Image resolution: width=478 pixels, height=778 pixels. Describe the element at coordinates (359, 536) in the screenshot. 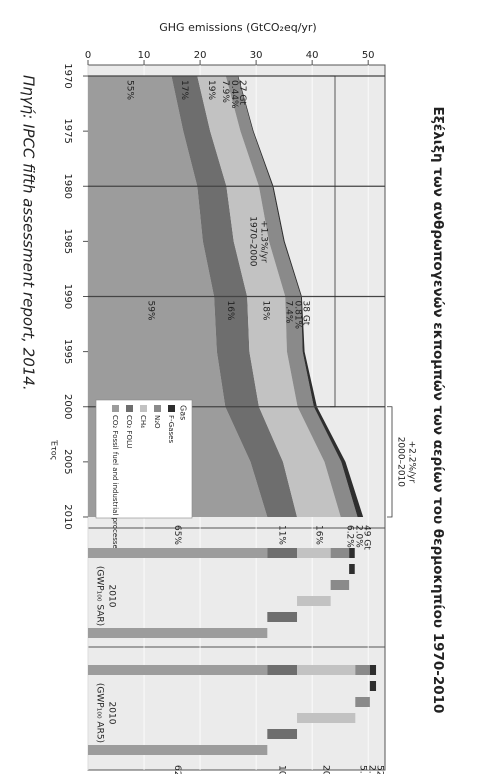

I see `share-label: 2.0%` at that location.